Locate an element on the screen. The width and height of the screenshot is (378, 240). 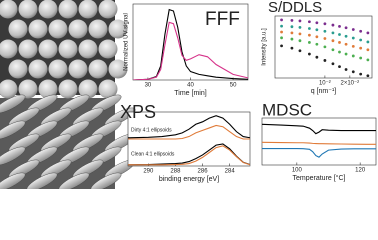
x-tick-label: 286 is located at coordinates (203, 172).